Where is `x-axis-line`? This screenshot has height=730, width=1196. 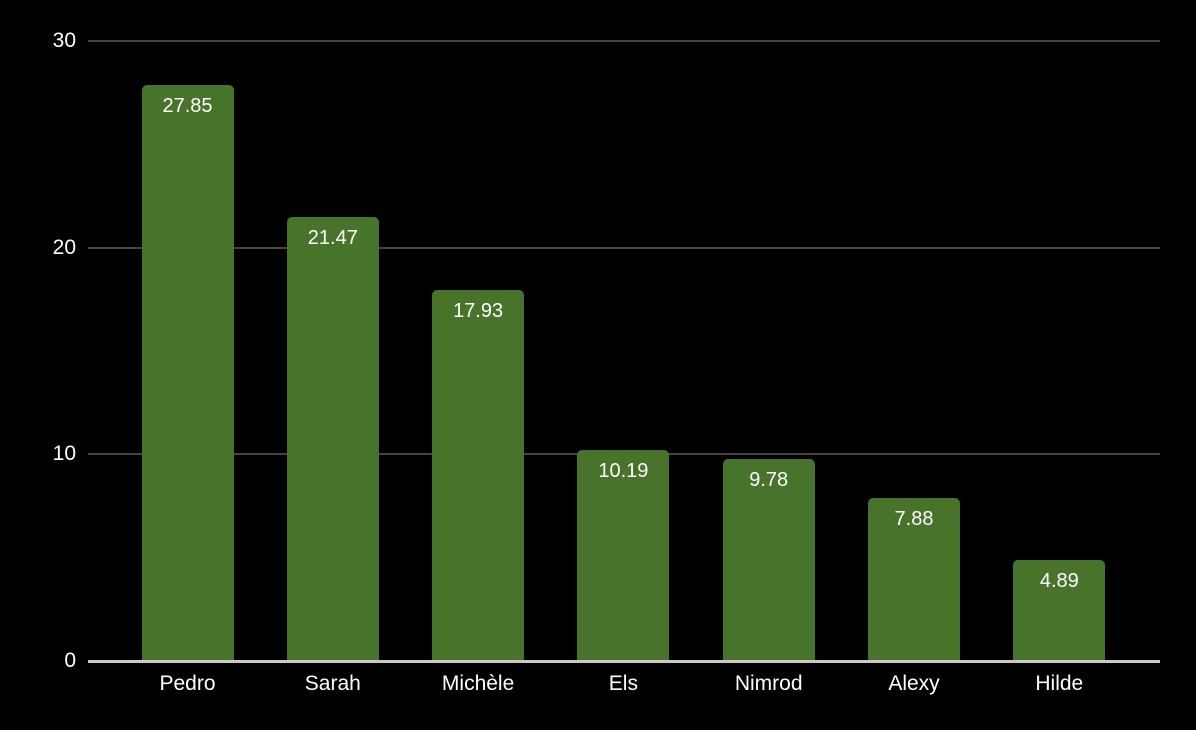 x-axis-line is located at coordinates (624, 661).